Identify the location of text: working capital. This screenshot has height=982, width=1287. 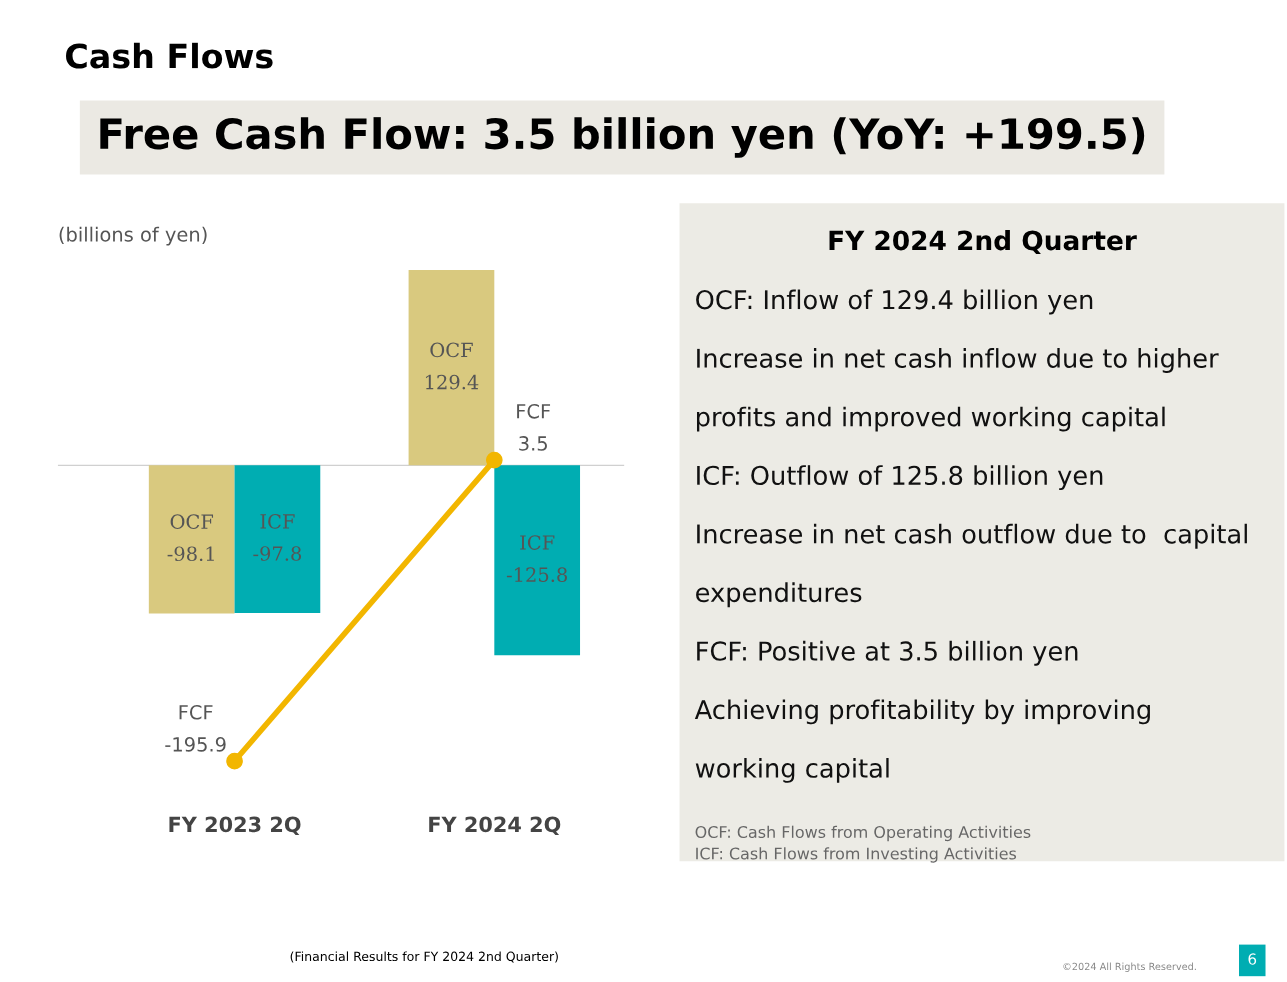
(792, 770).